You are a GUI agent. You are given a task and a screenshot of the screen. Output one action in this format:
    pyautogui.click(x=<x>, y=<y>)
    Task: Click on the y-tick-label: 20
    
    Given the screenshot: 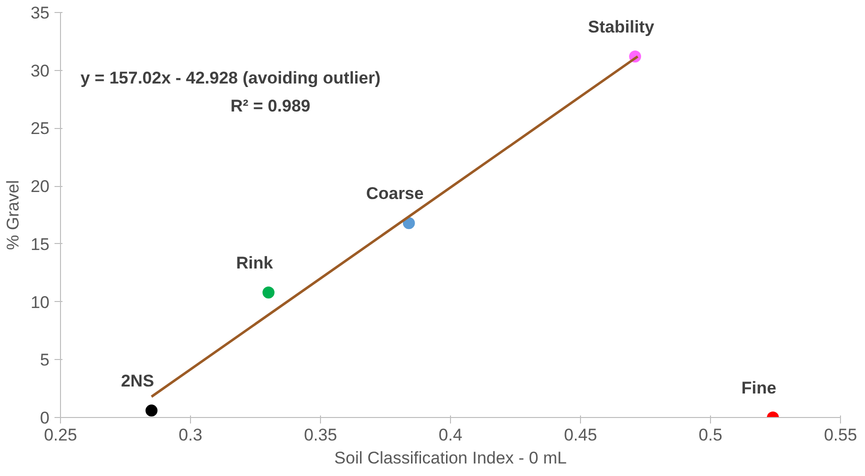 What is the action you would take?
    pyautogui.click(x=40, y=186)
    